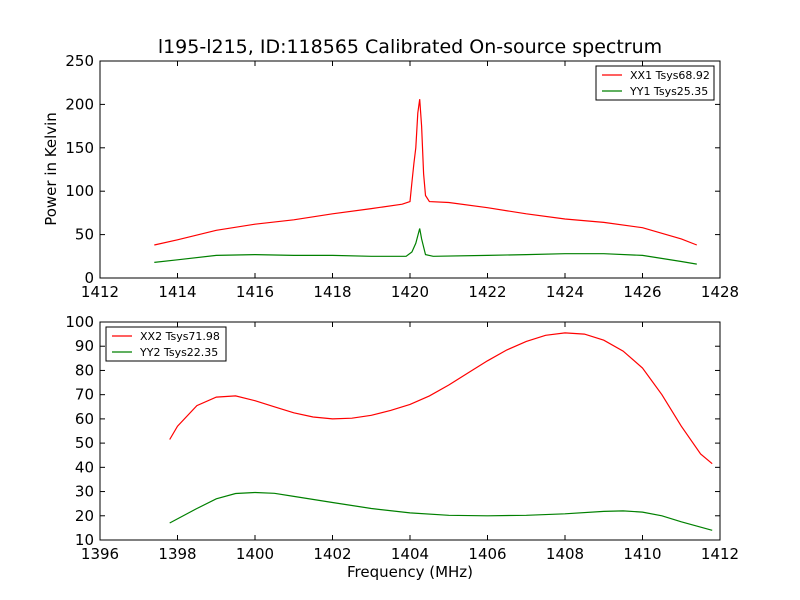 The width and height of the screenshot is (800, 600). What do you see at coordinates (332, 292) in the screenshot?
I see `x-tick-label: 1418` at bounding box center [332, 292].